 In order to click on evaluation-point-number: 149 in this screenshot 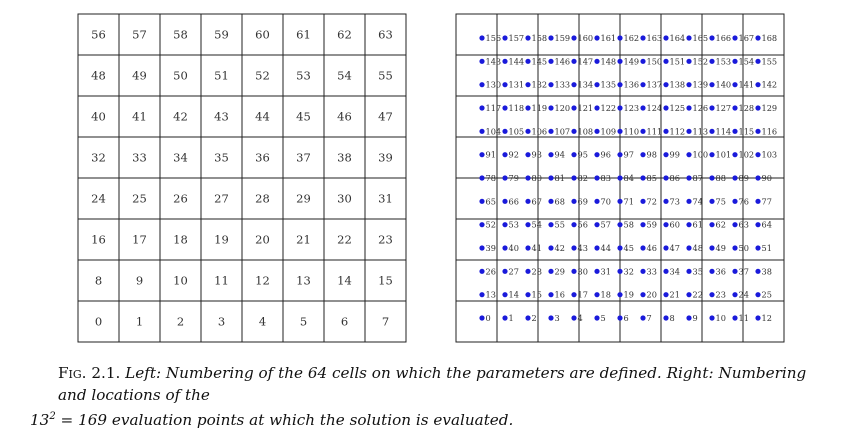, I will do `click(632, 61)`.